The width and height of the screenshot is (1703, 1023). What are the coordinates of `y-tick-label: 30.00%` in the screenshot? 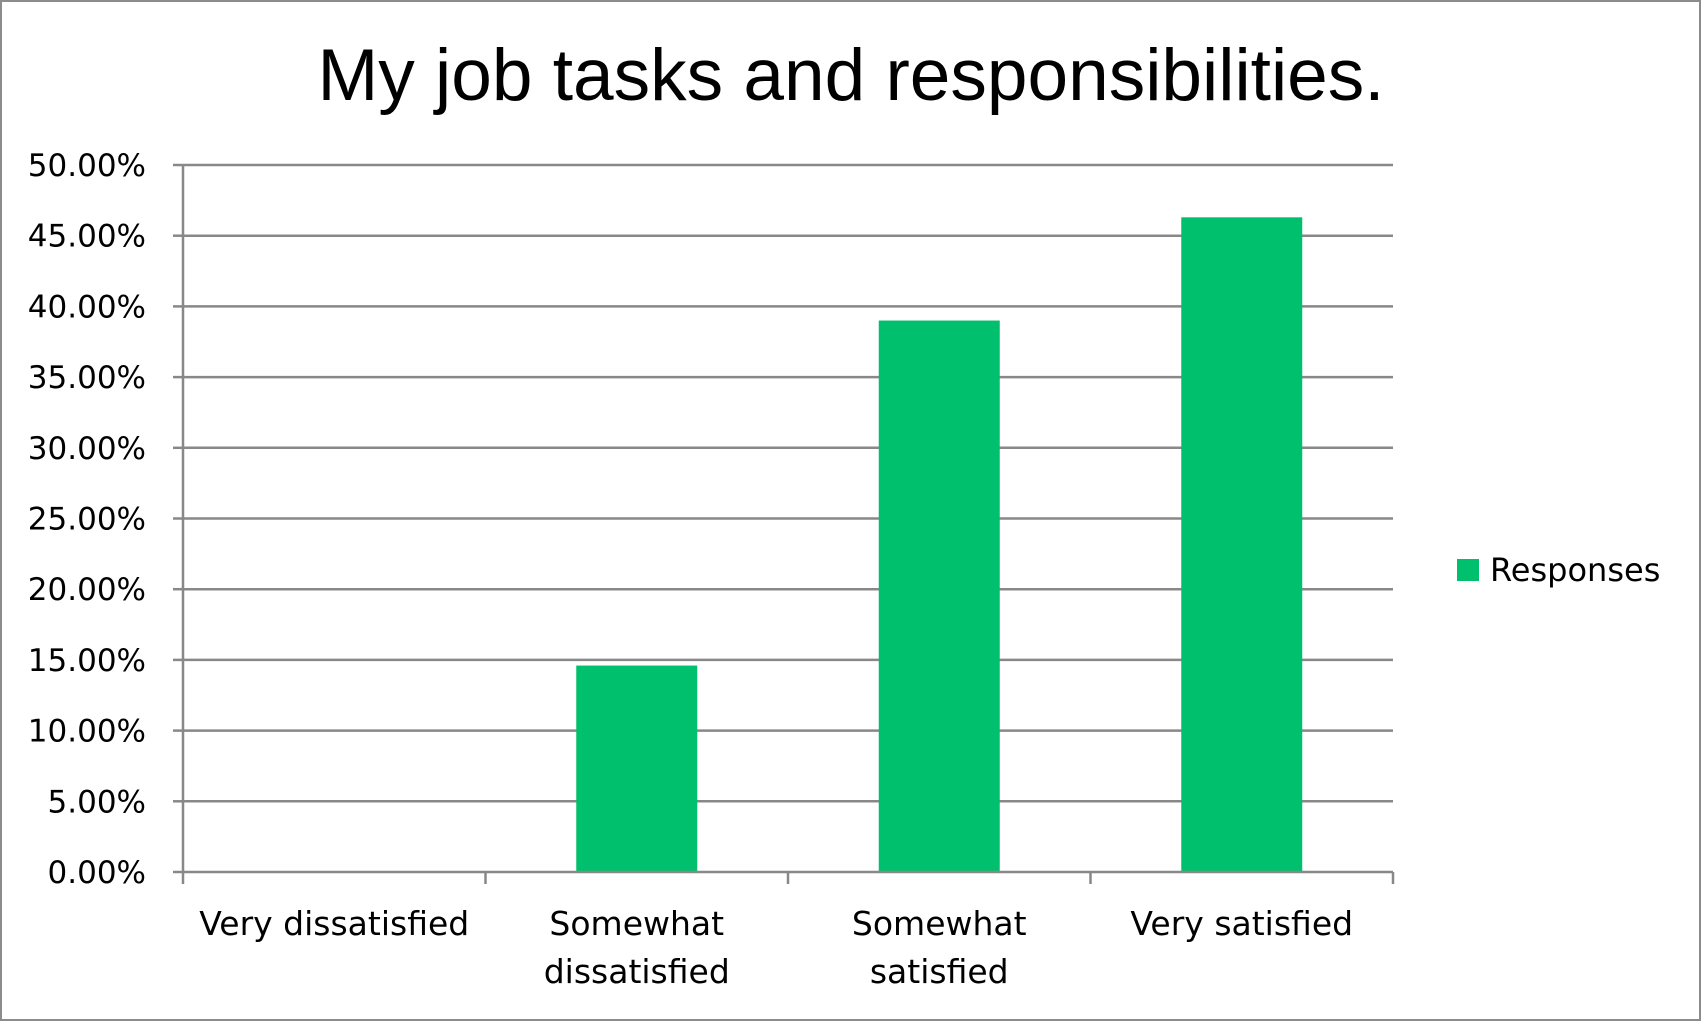 It's located at (87, 449).